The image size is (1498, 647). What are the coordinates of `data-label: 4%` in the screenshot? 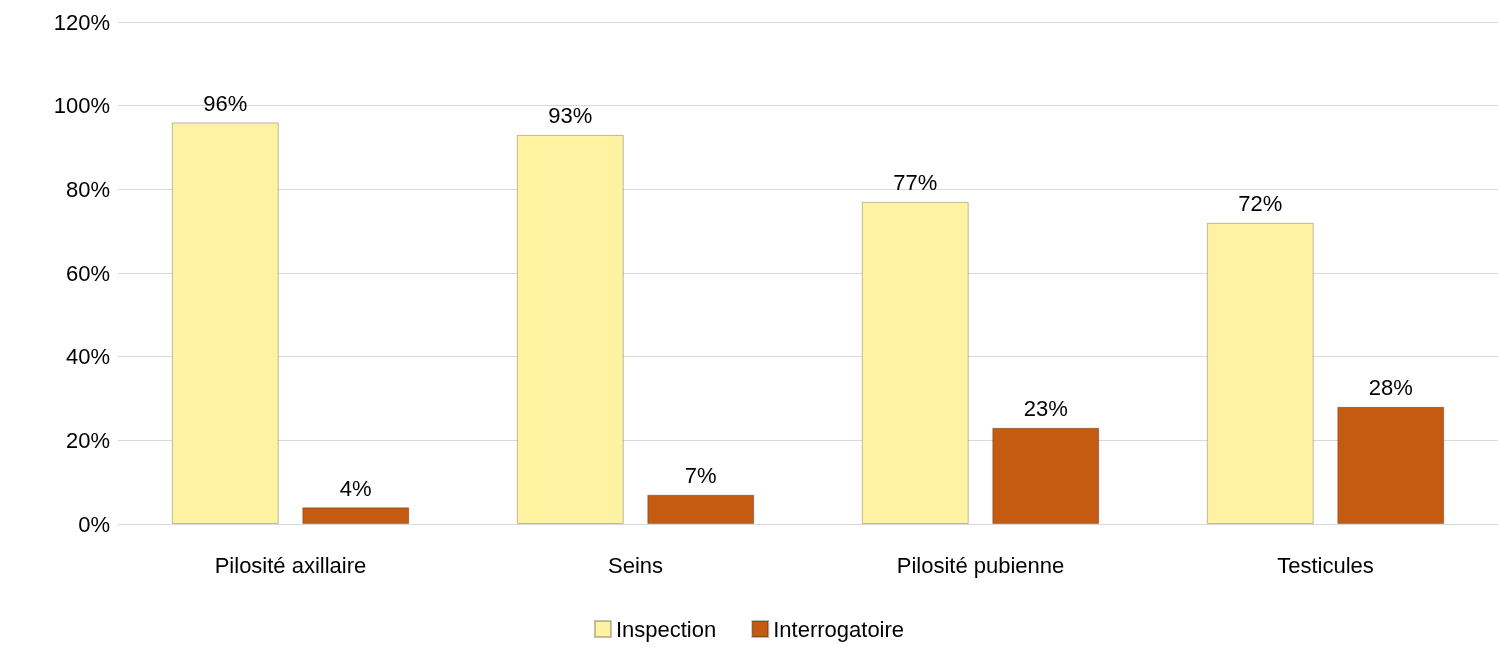 It's located at (355, 488).